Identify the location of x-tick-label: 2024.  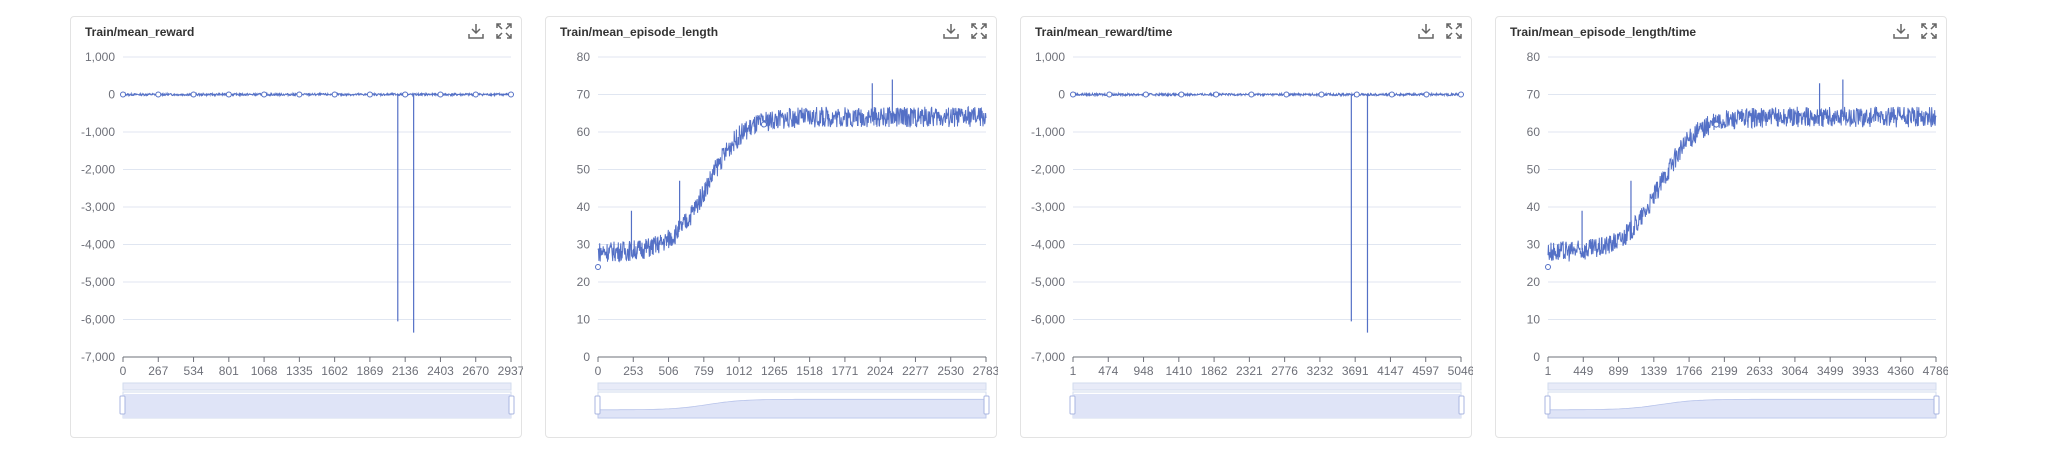
(880, 371).